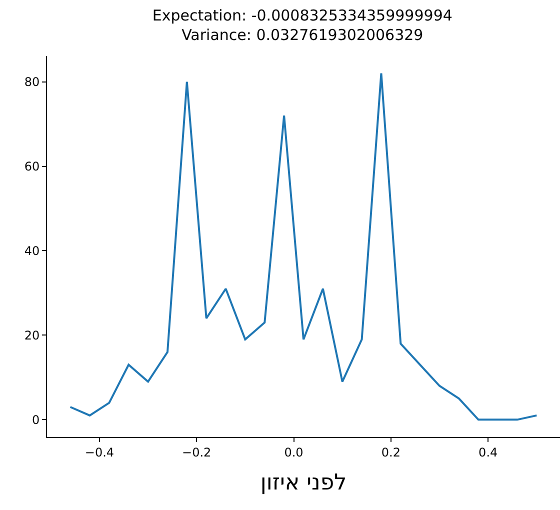 This screenshot has height=510, width=560. I want to click on y-tick-label: 0, so click(36, 419).